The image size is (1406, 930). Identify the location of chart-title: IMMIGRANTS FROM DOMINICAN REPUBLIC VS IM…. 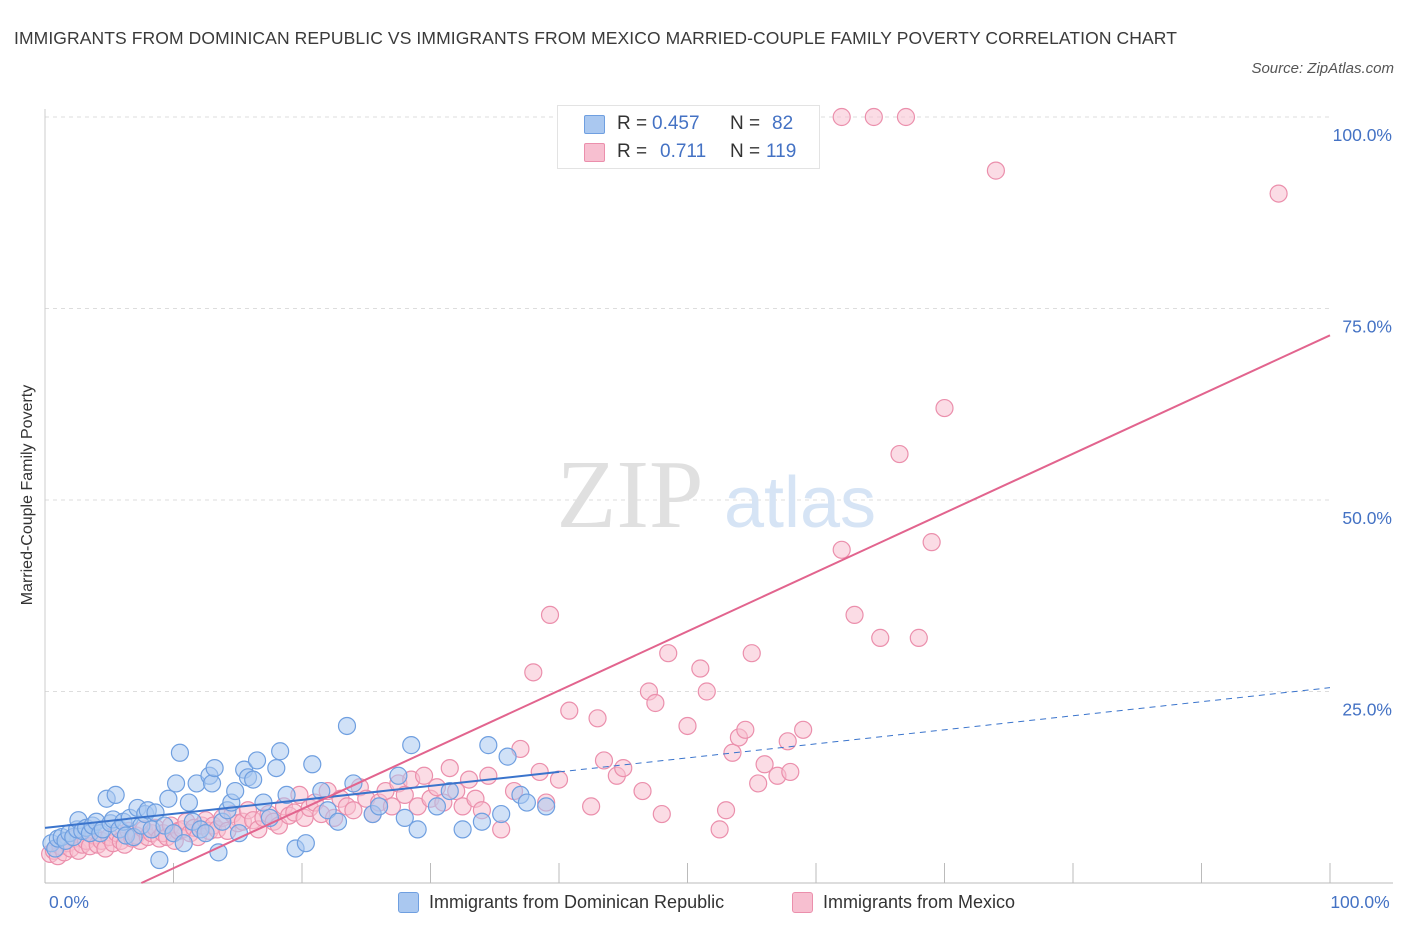
(596, 38).